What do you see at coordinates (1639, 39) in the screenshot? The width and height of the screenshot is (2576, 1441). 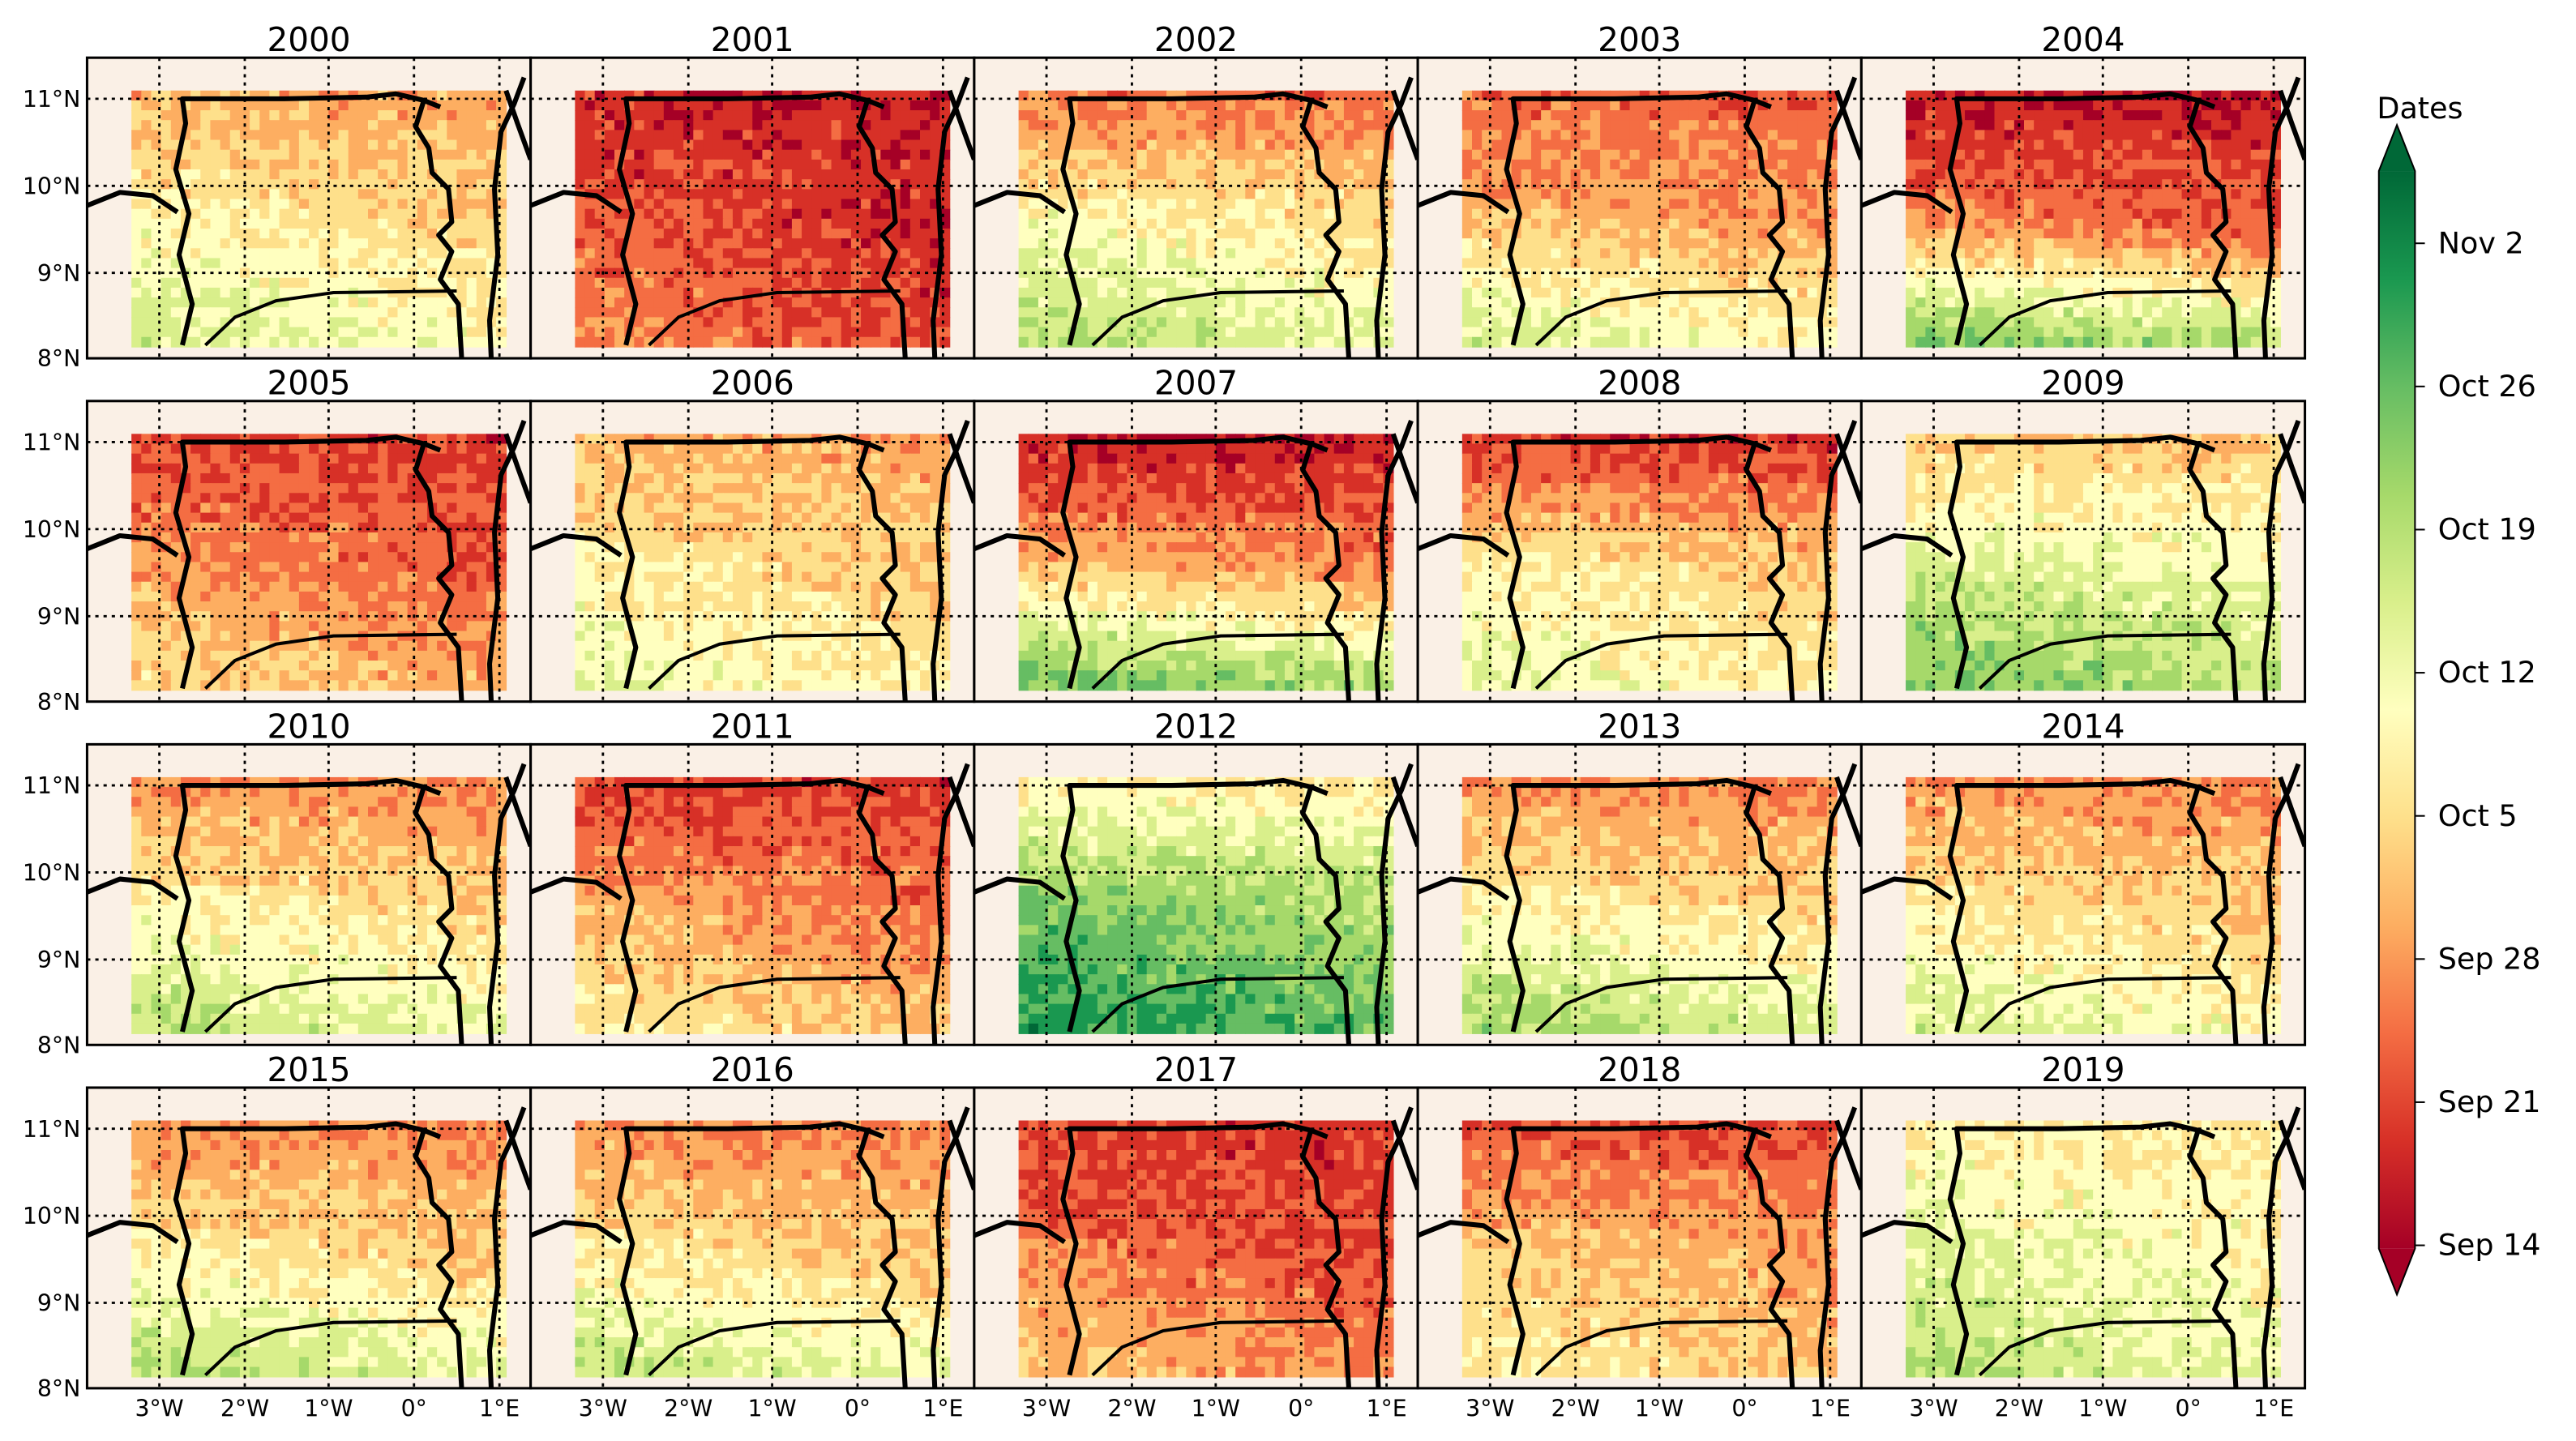 I see `panel-title: 2003` at bounding box center [1639, 39].